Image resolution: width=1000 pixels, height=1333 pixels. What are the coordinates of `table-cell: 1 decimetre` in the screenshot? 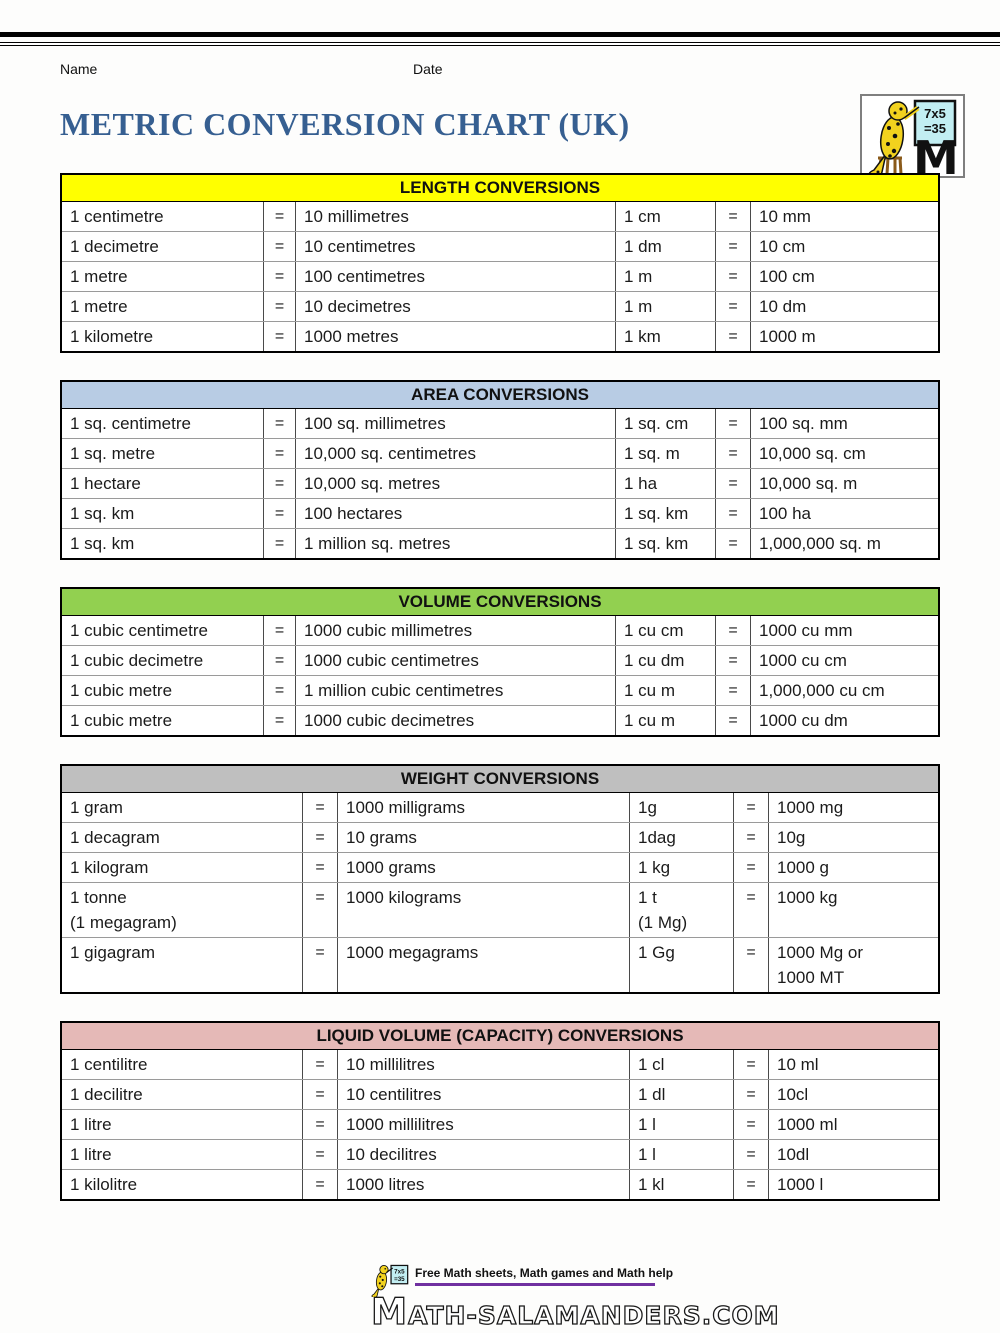 It's located at (114, 246).